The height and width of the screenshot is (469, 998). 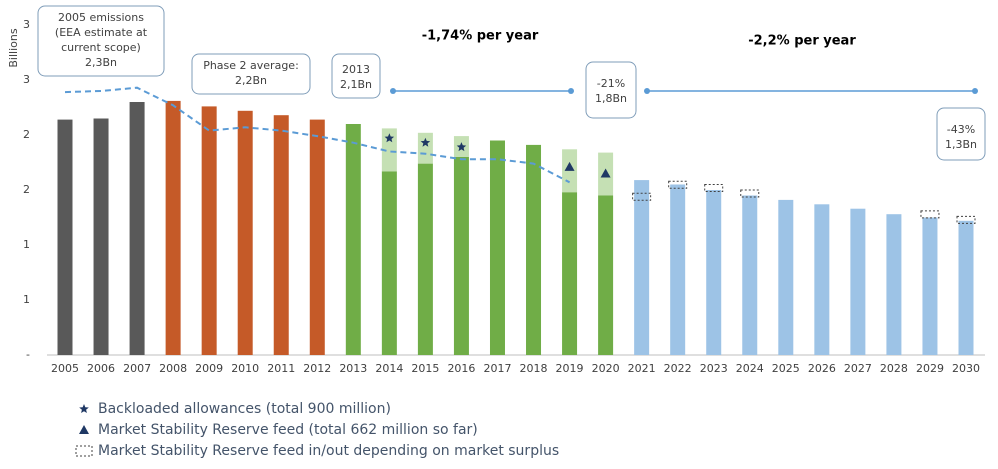 I want to click on x-tick-label: 2027, so click(x=858, y=368).